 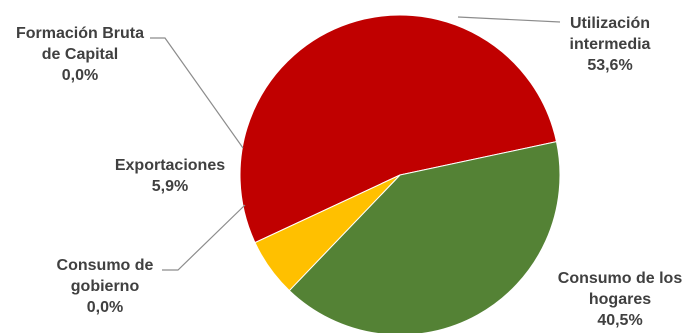 I want to click on label-name-line: gobierno, so click(x=105, y=286).